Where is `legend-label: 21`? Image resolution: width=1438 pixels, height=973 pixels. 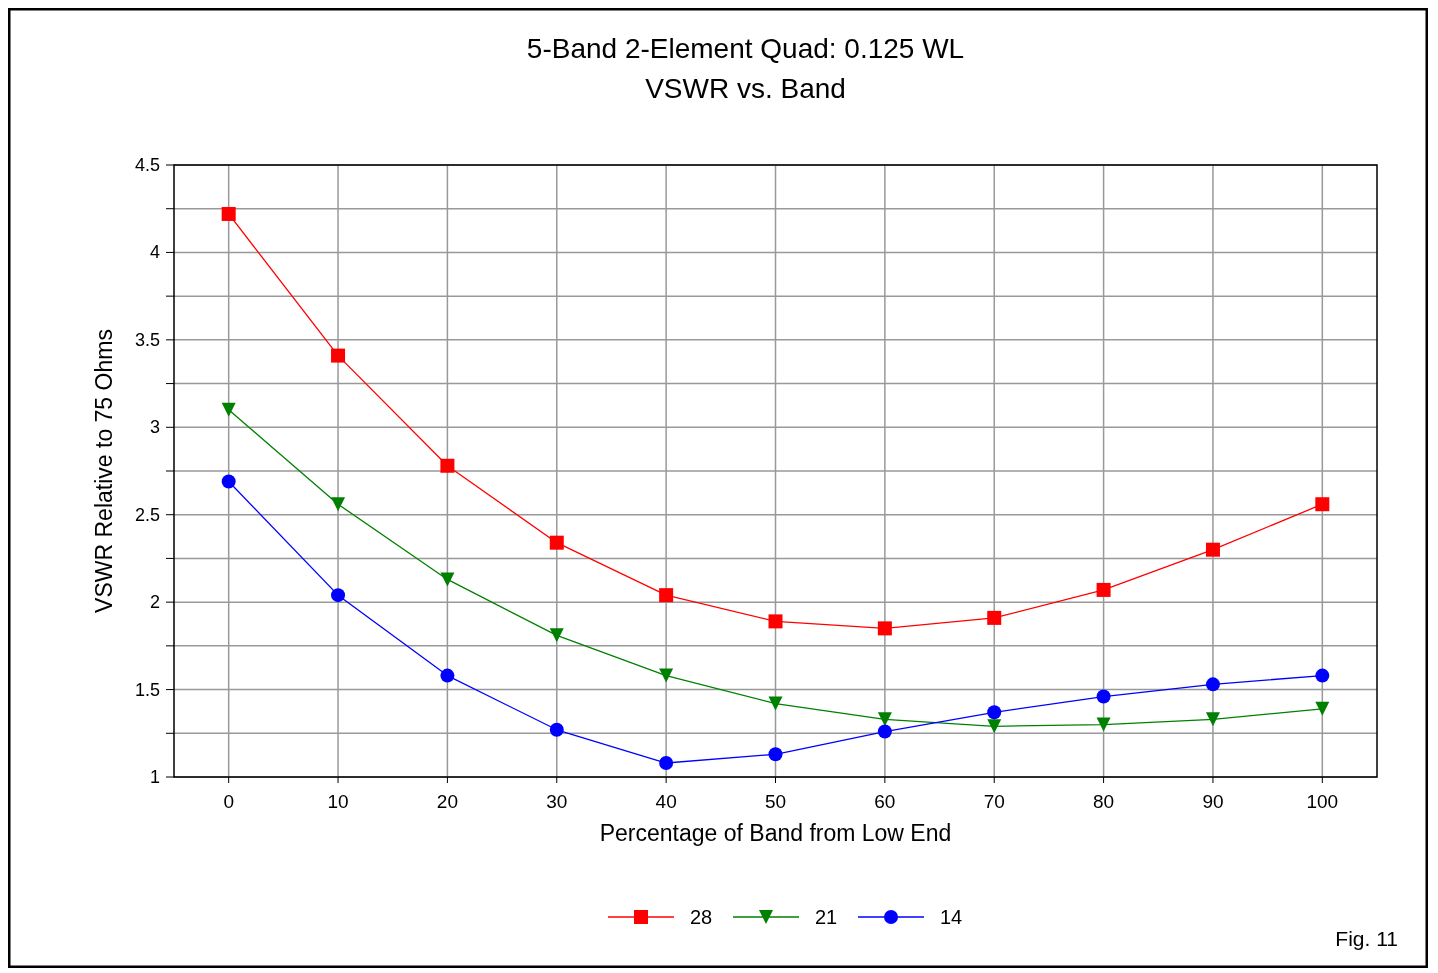
legend-label: 21 is located at coordinates (826, 917).